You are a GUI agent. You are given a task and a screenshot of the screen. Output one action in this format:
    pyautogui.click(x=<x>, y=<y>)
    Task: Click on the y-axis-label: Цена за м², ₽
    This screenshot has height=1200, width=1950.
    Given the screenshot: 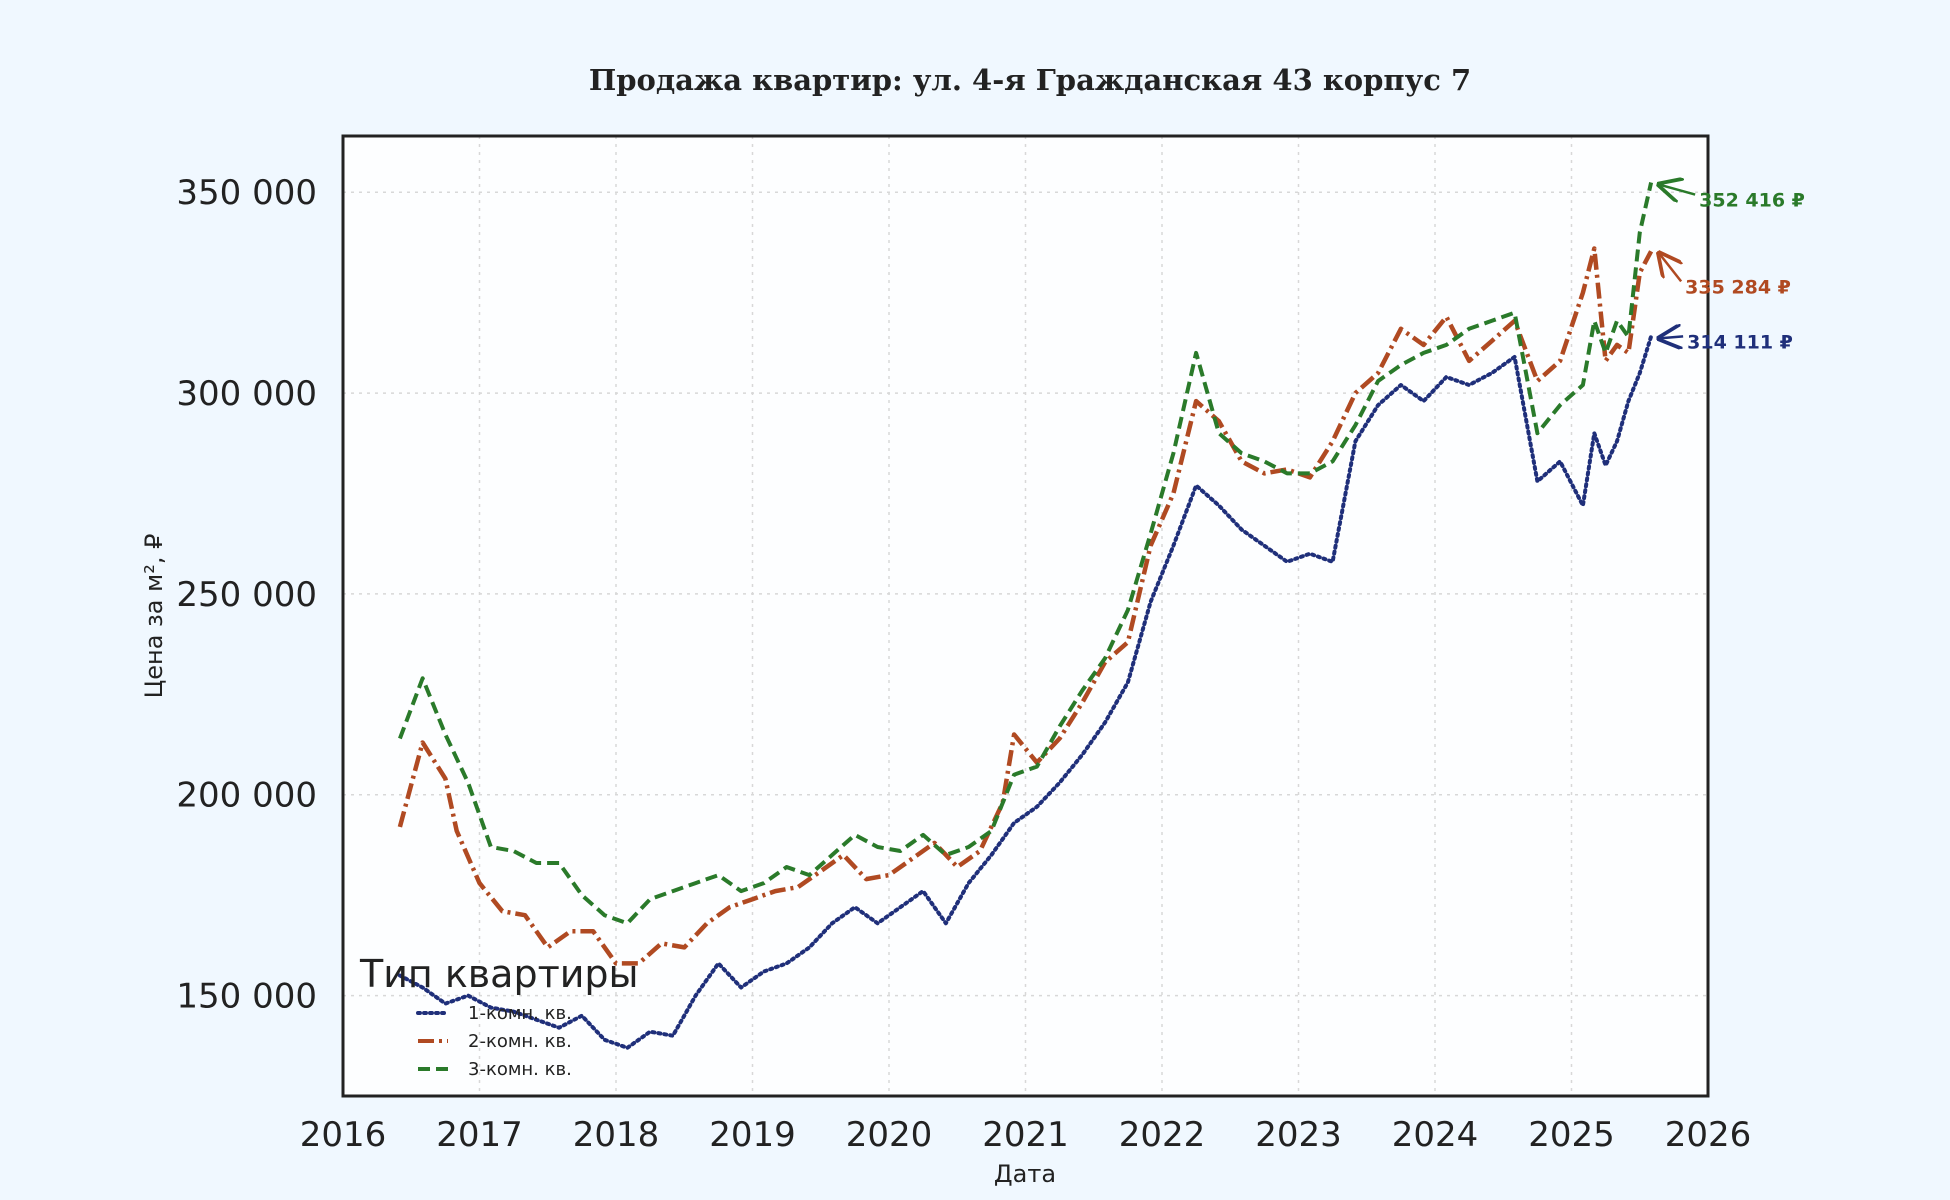 What is the action you would take?
    pyautogui.click(x=154, y=616)
    